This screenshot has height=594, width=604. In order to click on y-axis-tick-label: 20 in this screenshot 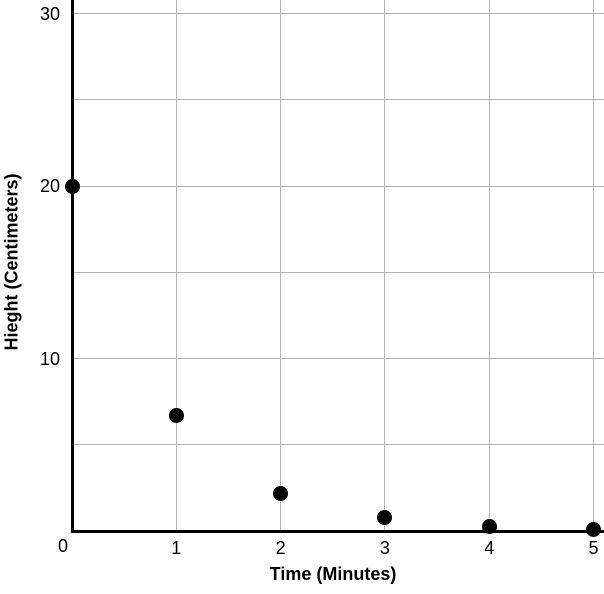, I will do `click(49, 186)`.